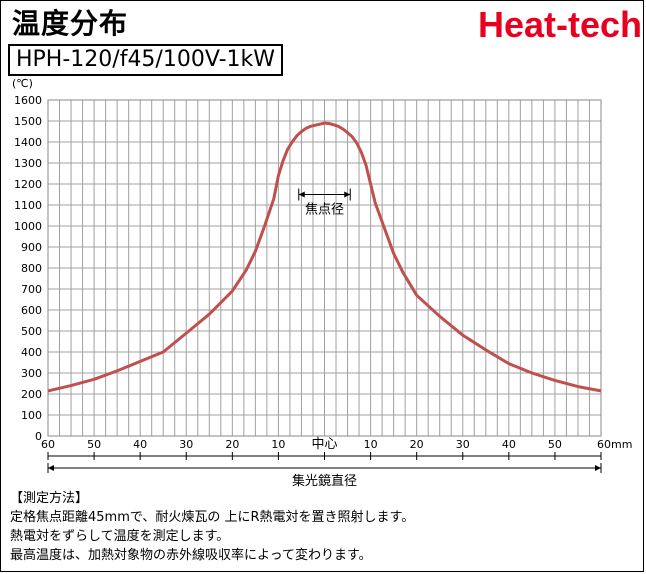  I want to click on x-tick-label: 60mm, so click(614, 444).